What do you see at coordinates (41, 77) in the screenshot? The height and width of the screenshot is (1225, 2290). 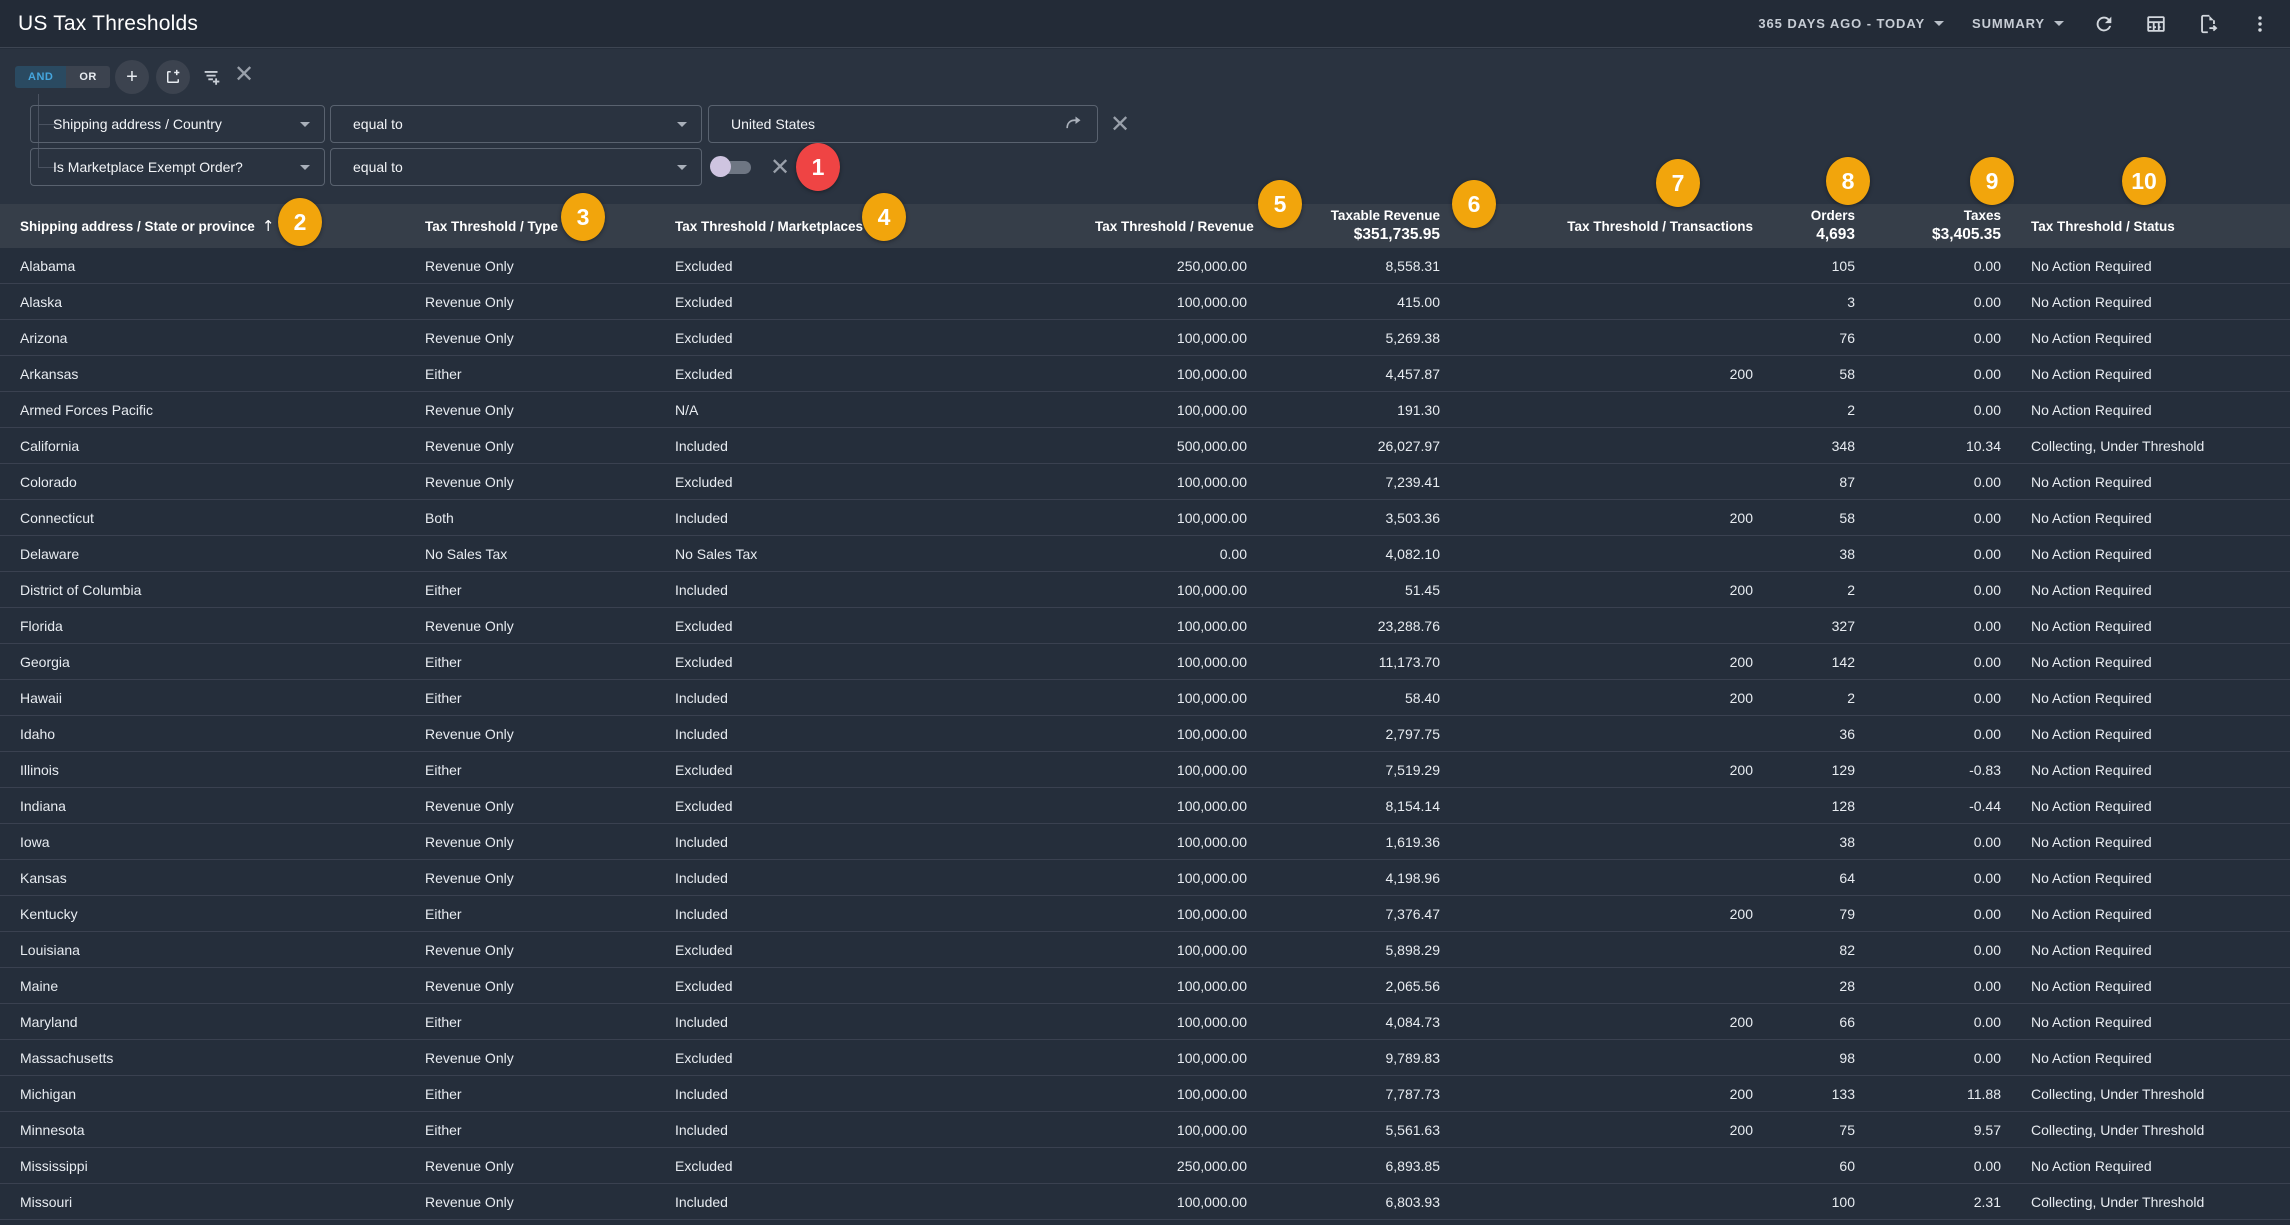 I see `logic-and-button: AND` at bounding box center [41, 77].